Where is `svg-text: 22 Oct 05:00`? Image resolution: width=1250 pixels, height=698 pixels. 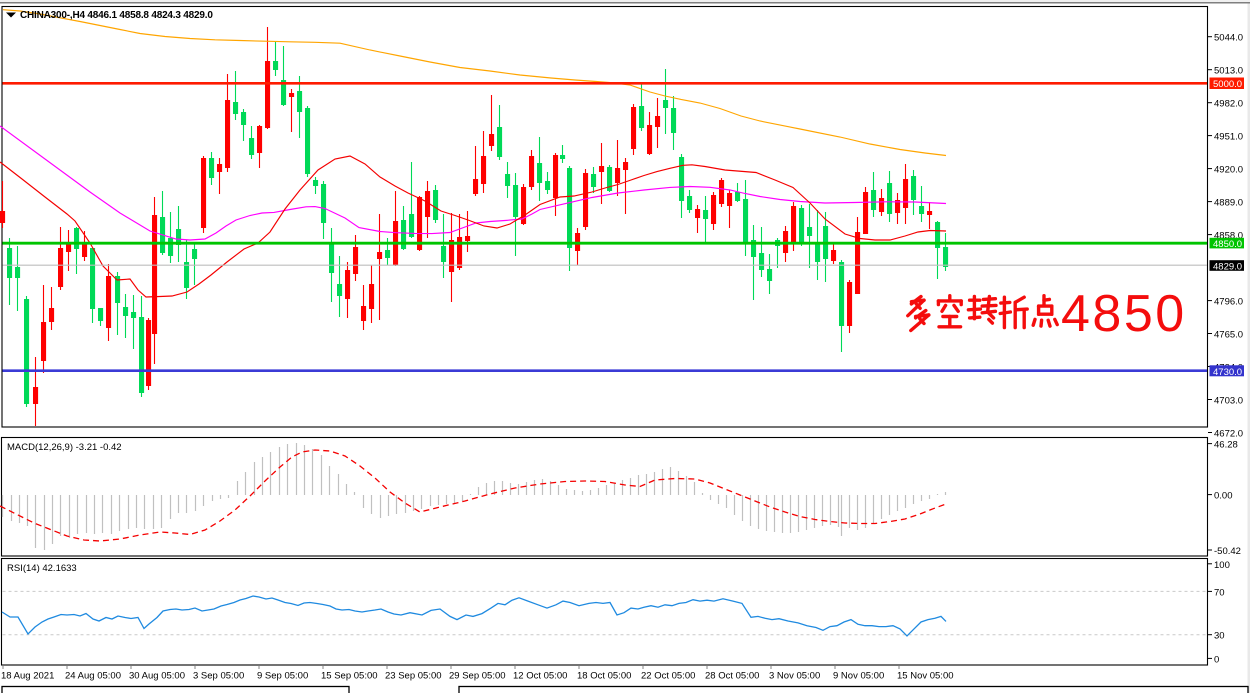
svg-text: 22 Oct 05:00 is located at coordinates (668, 676).